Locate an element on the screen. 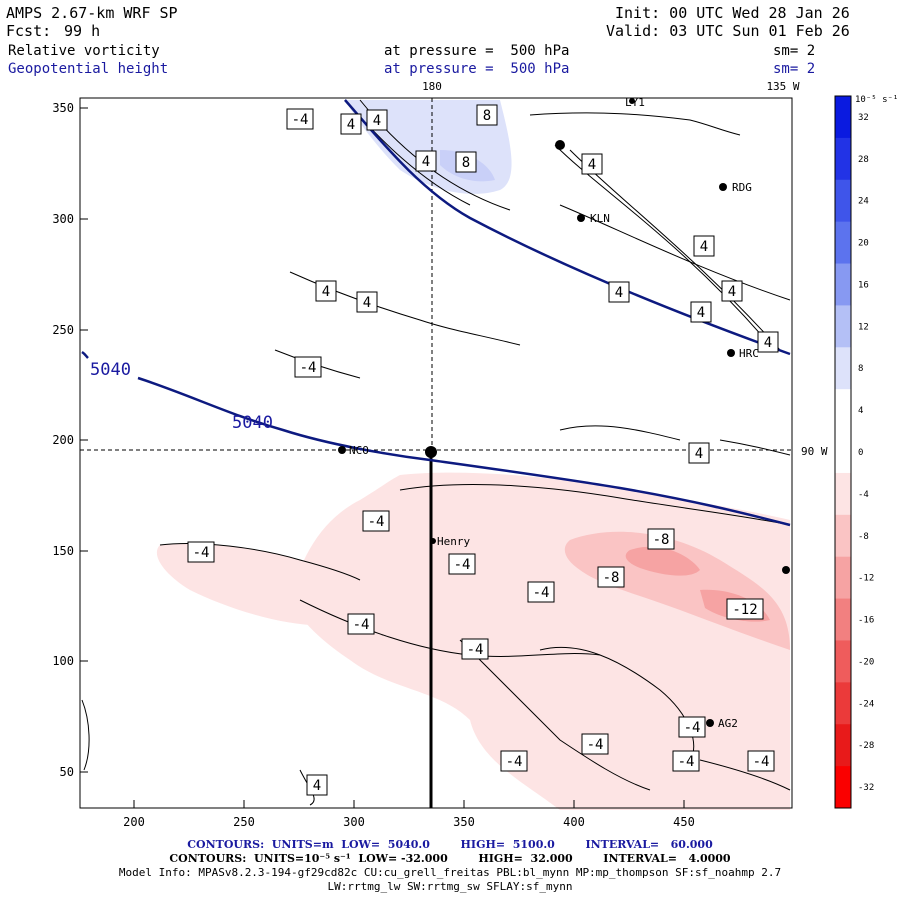  x-tick: 200 is located at coordinates (134, 822).